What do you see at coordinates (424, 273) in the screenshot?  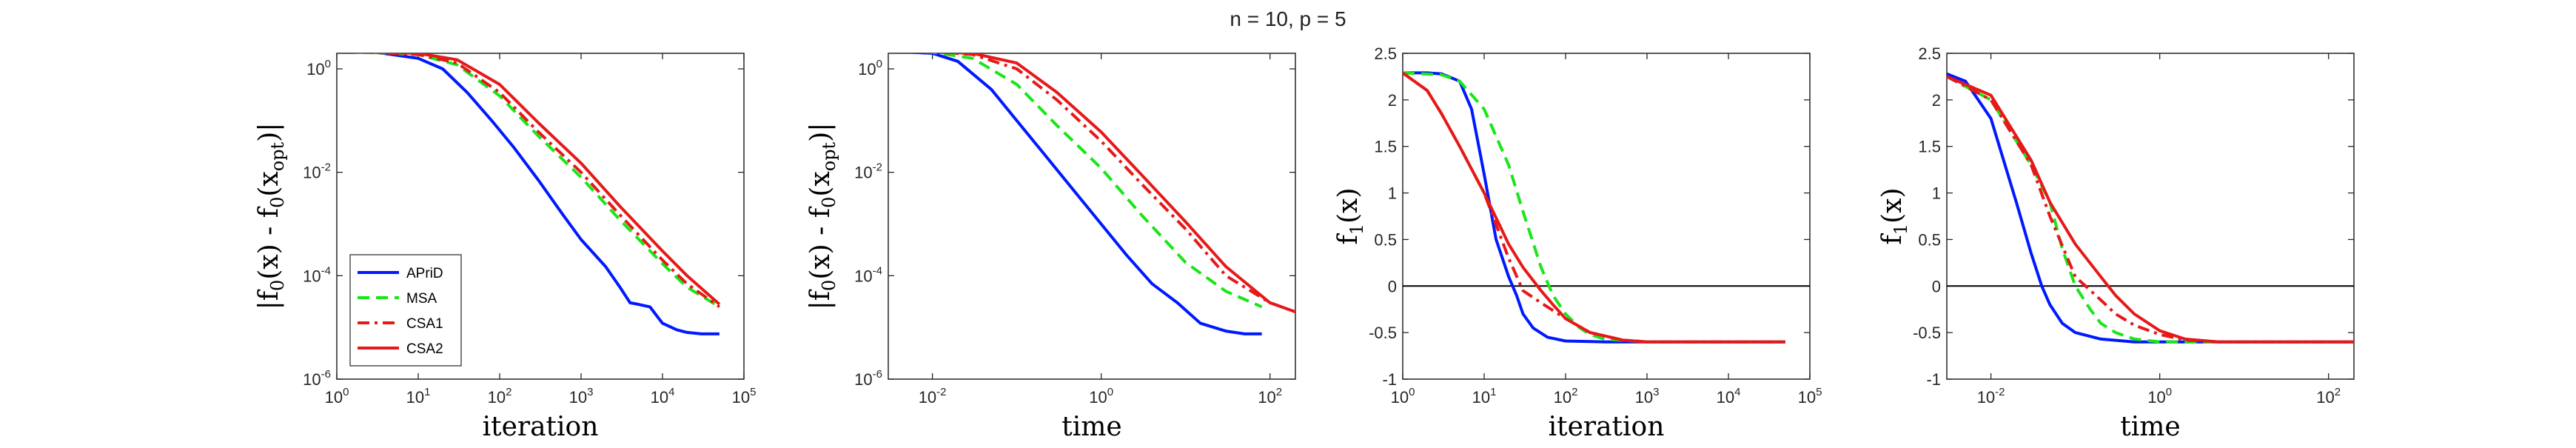 I see `legend-label-aprid: APriD` at bounding box center [424, 273].